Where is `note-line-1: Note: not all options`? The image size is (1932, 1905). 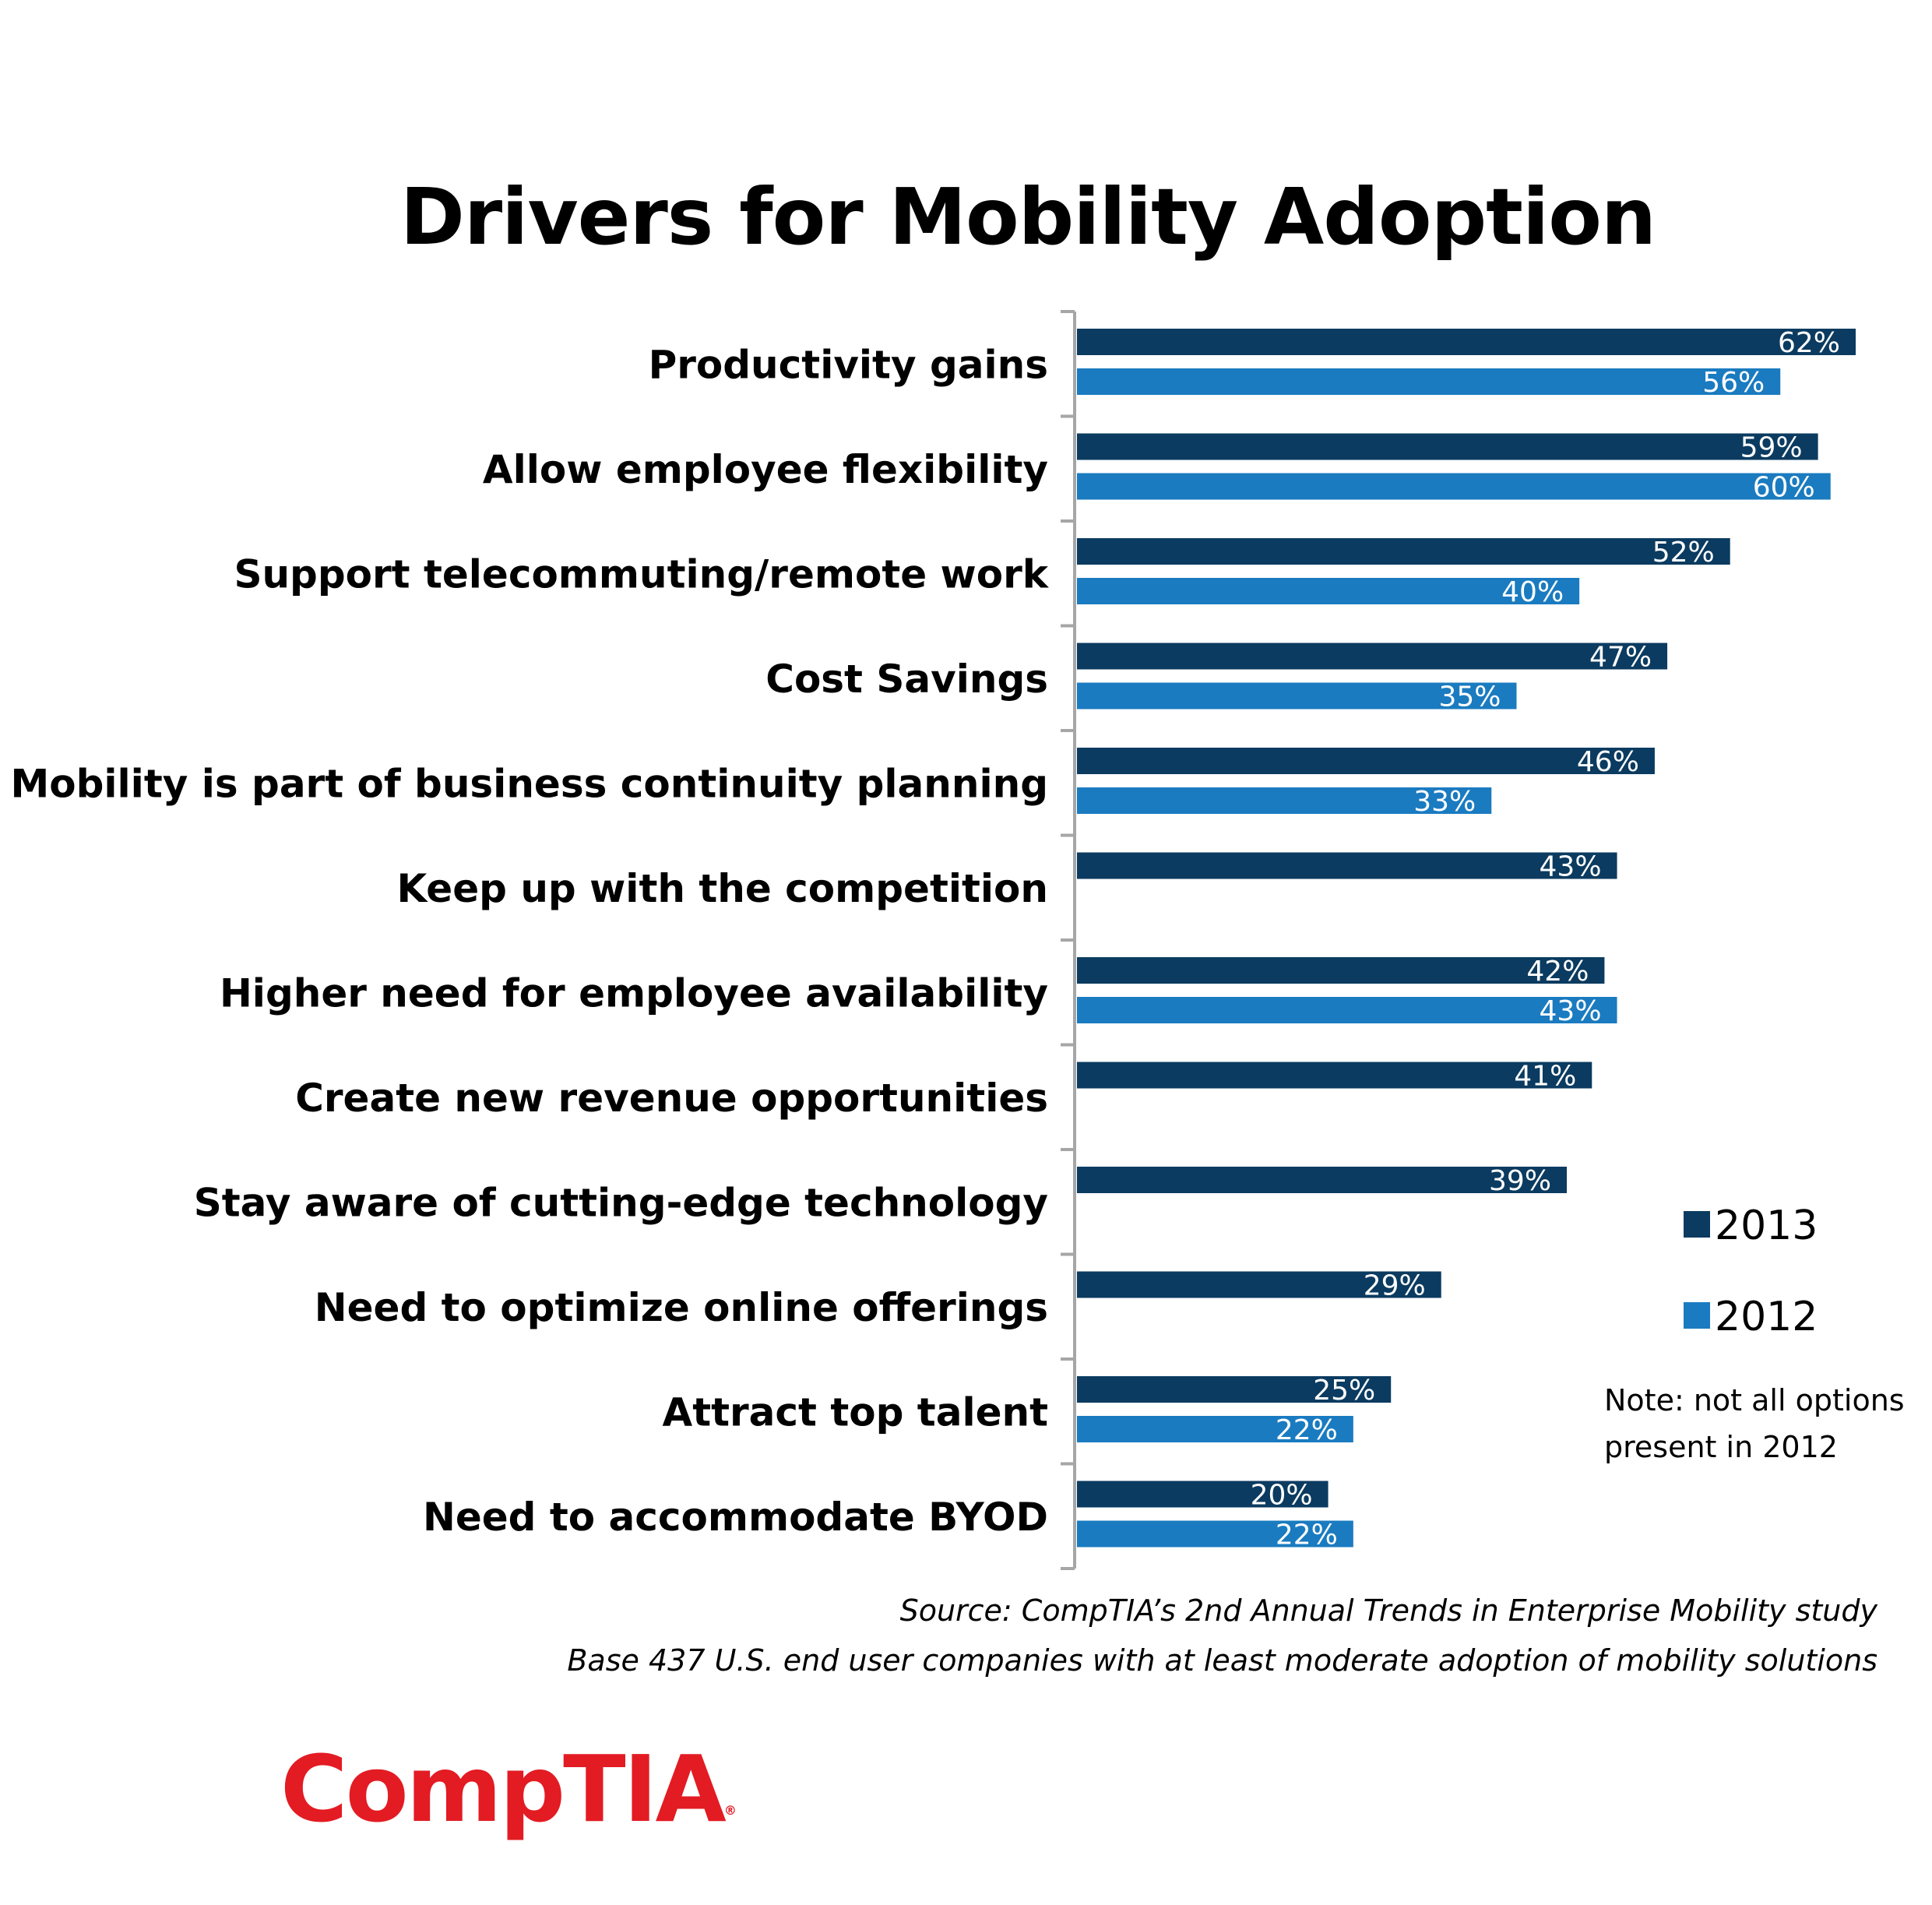
note-line-1: Note: not all options is located at coordinates (1754, 1400).